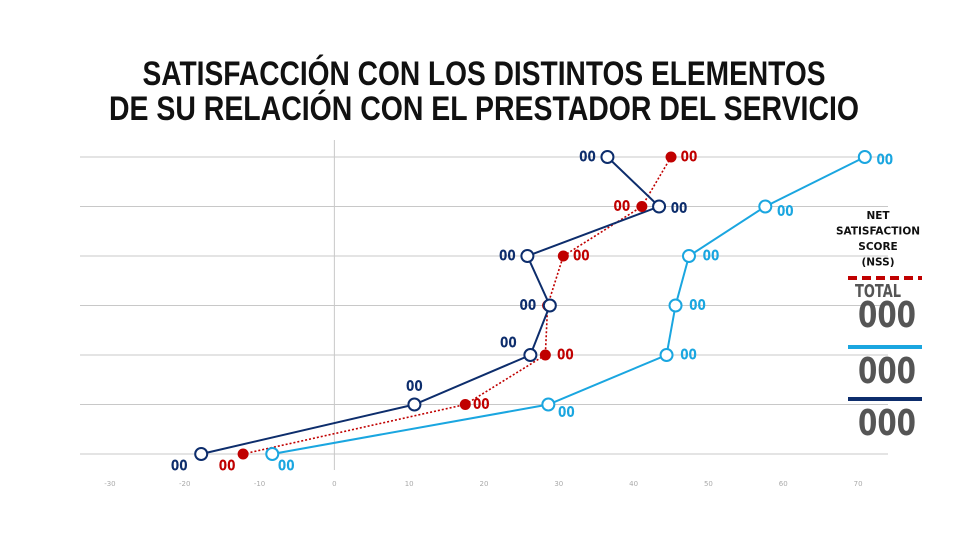 The width and height of the screenshot is (969, 545). What do you see at coordinates (878, 291) in the screenshot?
I see `panel-label: TOTAL` at bounding box center [878, 291].